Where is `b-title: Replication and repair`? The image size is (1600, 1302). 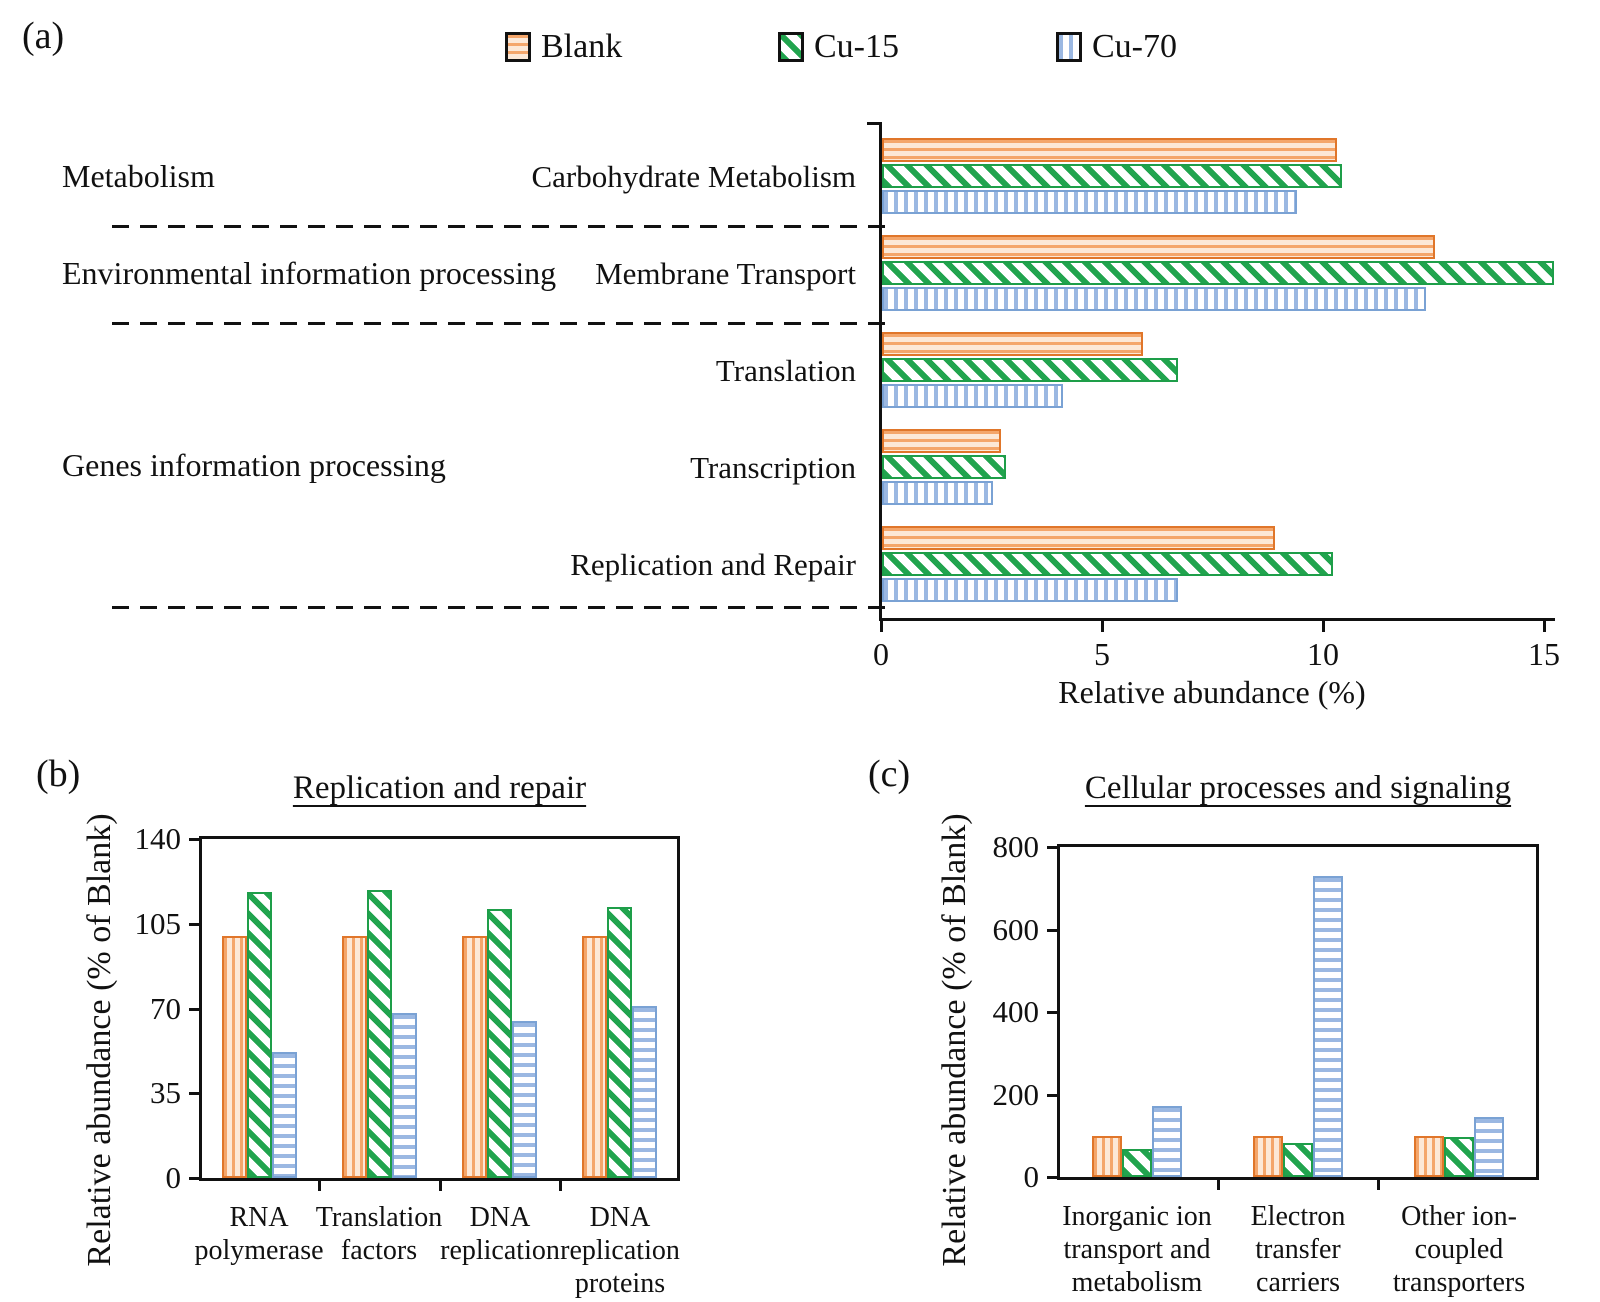
b-title: Replication and repair is located at coordinates (439, 788).